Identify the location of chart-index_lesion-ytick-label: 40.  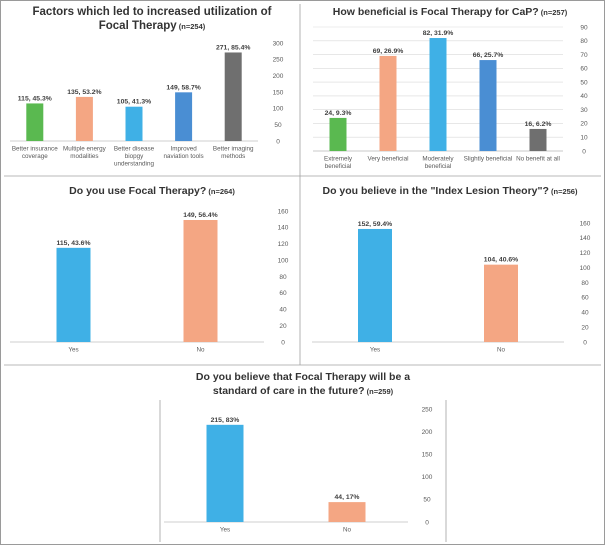
(585, 313).